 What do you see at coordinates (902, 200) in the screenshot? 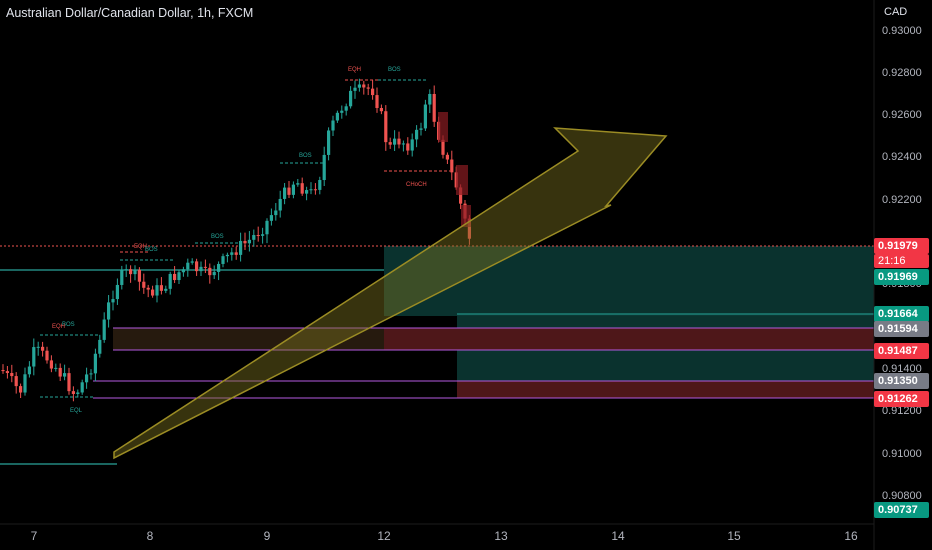
I see `price-tick: 0.92200` at bounding box center [902, 200].